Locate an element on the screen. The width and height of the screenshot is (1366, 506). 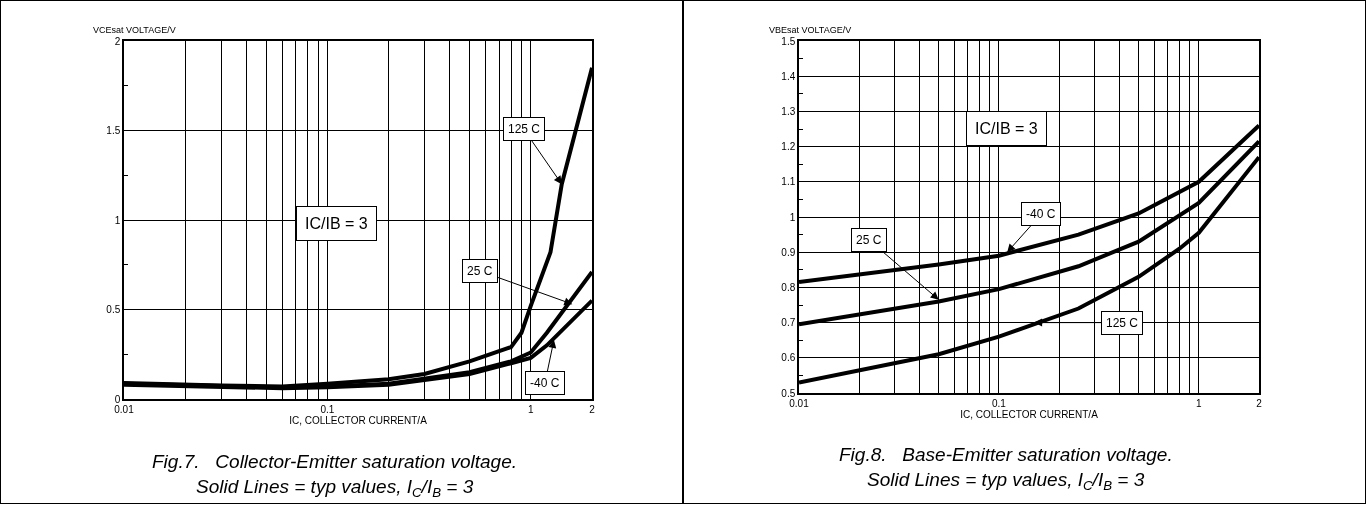
y-tick-label: 1.2 is located at coordinates (788, 147).